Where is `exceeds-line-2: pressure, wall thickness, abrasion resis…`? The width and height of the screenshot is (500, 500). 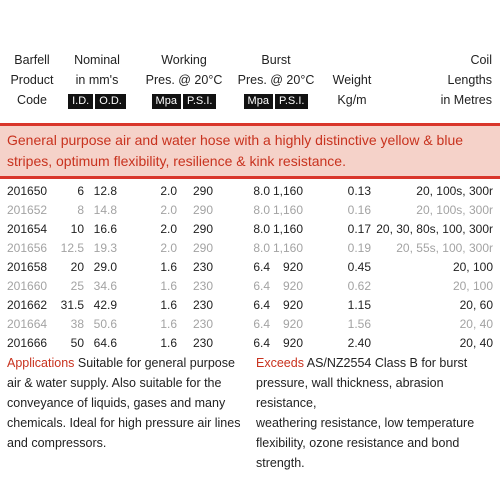
exceeds-line-2: pressure, wall thickness, abrasion resis… is located at coordinates (350, 393).